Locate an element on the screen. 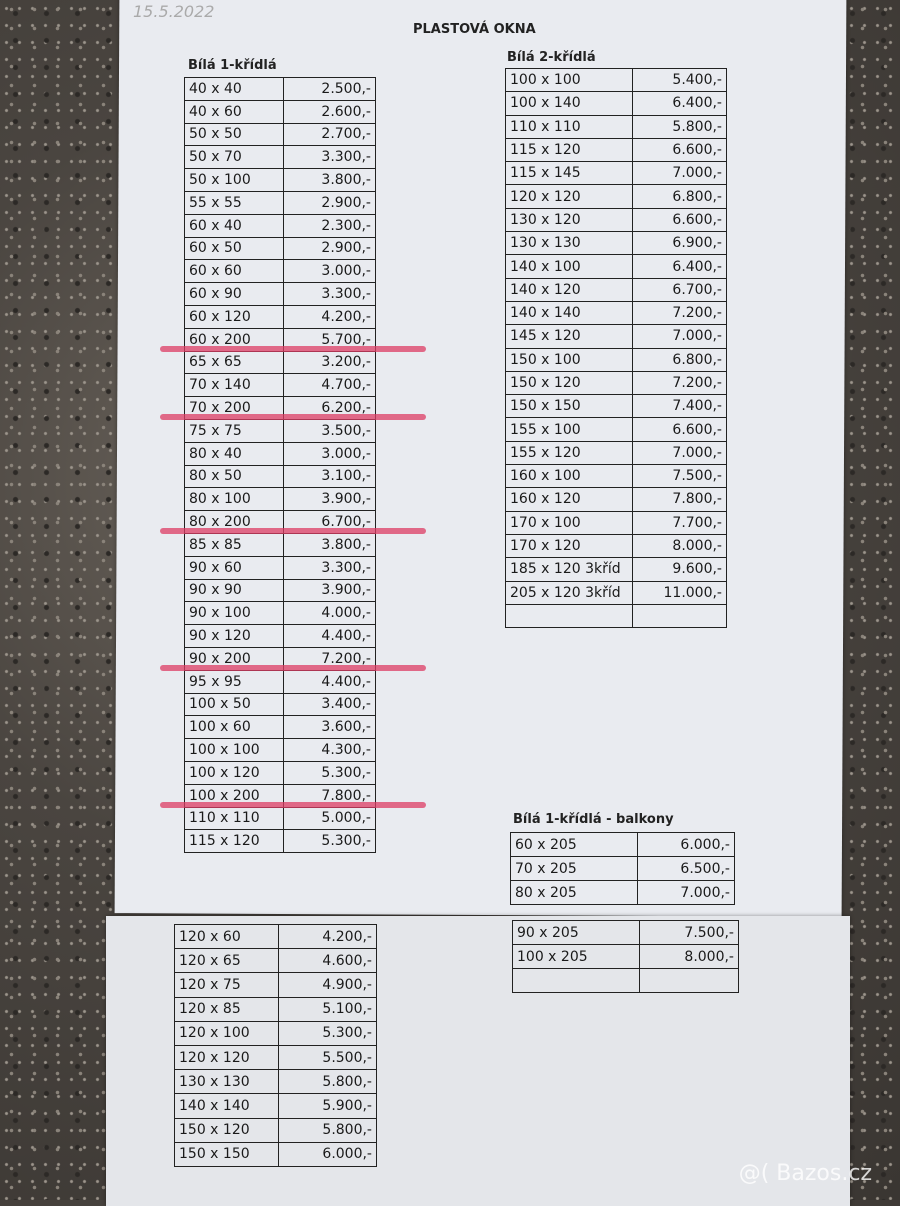 This screenshot has width=900, height=1206. table-row: 100 x 60 3.600,- is located at coordinates (280, 727).